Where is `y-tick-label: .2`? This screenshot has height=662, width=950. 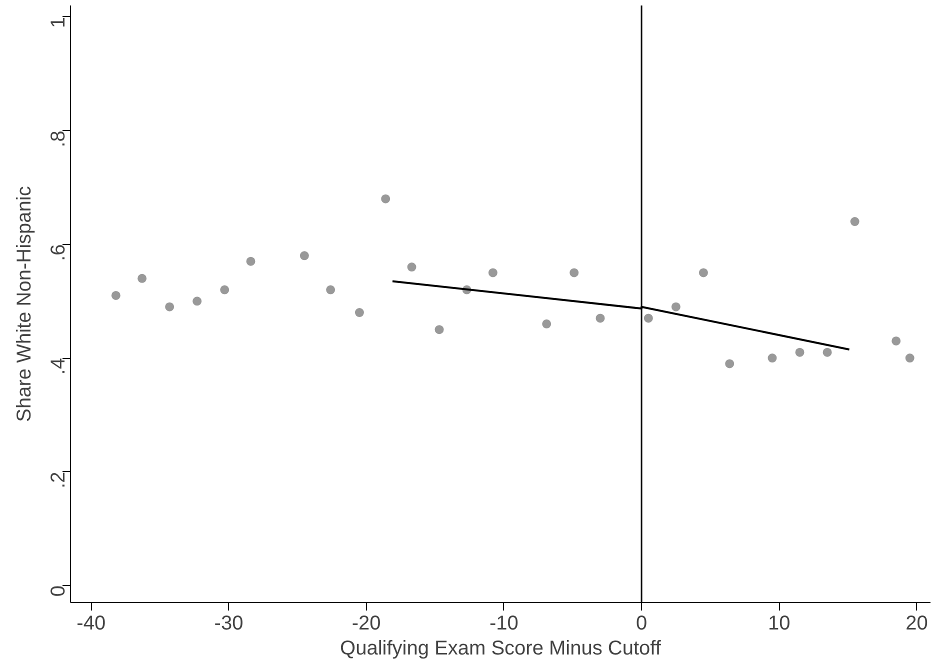
y-tick-label: .2 is located at coordinates (59, 480).